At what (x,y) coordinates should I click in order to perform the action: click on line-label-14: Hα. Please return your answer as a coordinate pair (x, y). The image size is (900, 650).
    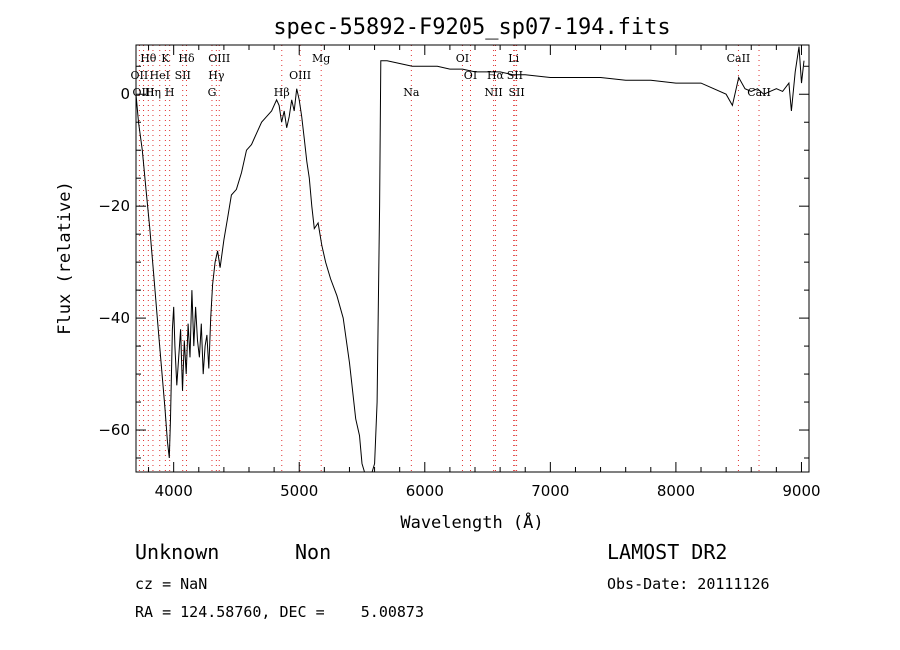
    Looking at the image, I should click on (496, 75).